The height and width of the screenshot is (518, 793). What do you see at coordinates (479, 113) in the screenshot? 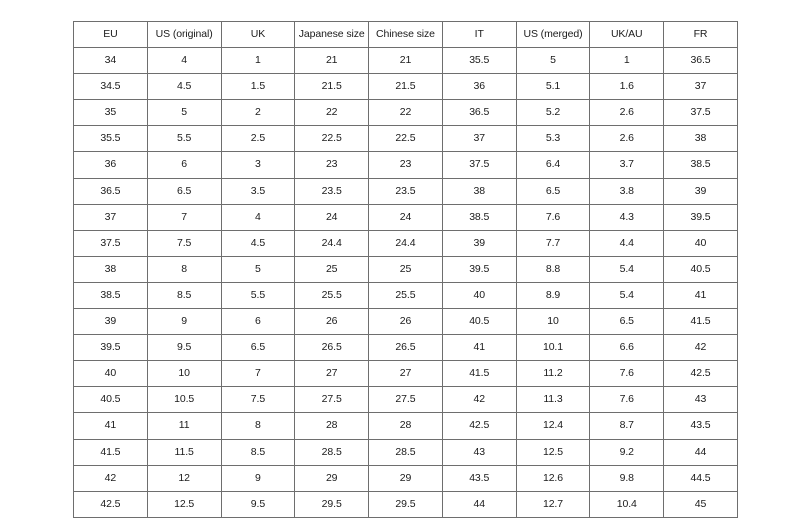
I see `cell-it: 36.5` at bounding box center [479, 113].